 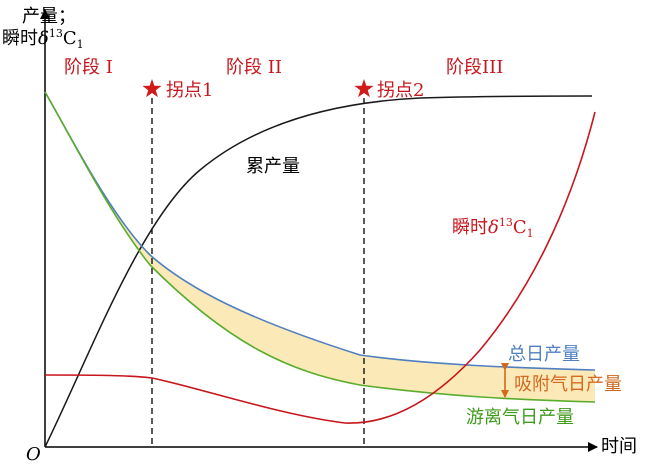 What do you see at coordinates (152, 88) in the screenshot?
I see `inflection-1-star-icon` at bounding box center [152, 88].